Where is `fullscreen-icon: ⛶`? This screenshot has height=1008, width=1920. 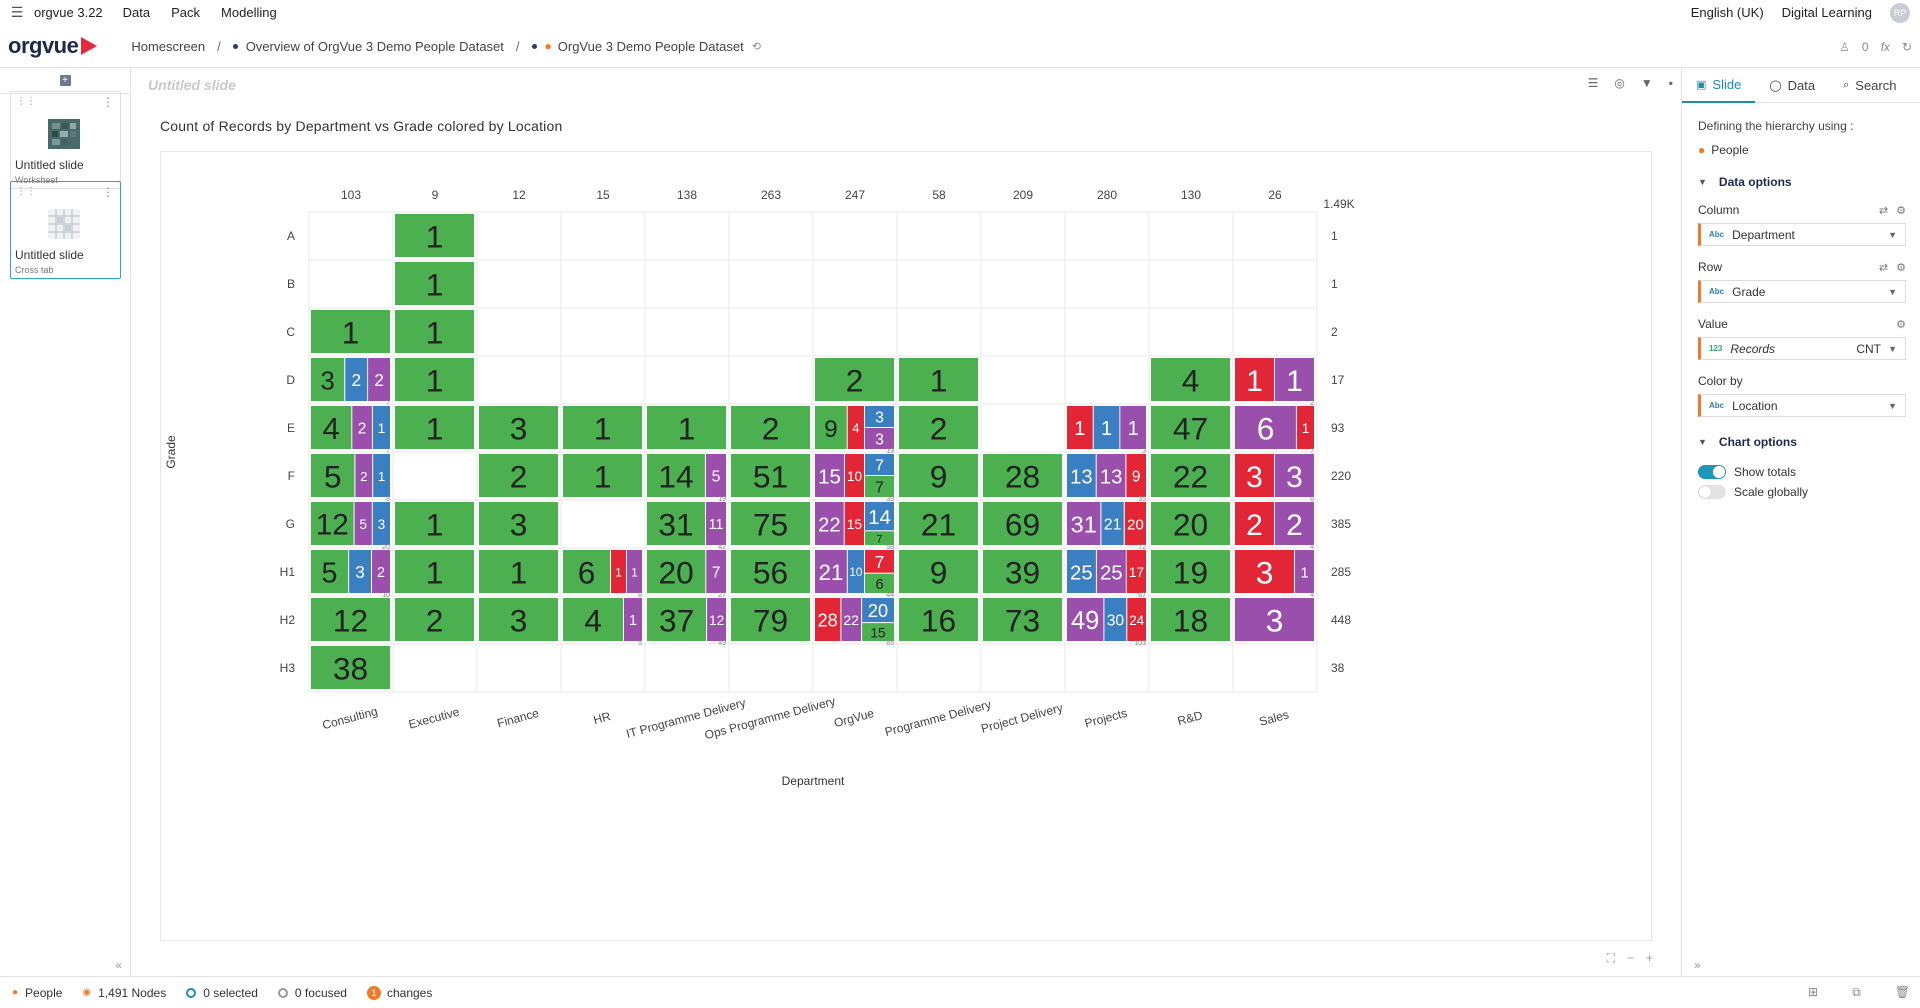 fullscreen-icon: ⛶ is located at coordinates (1610, 958).